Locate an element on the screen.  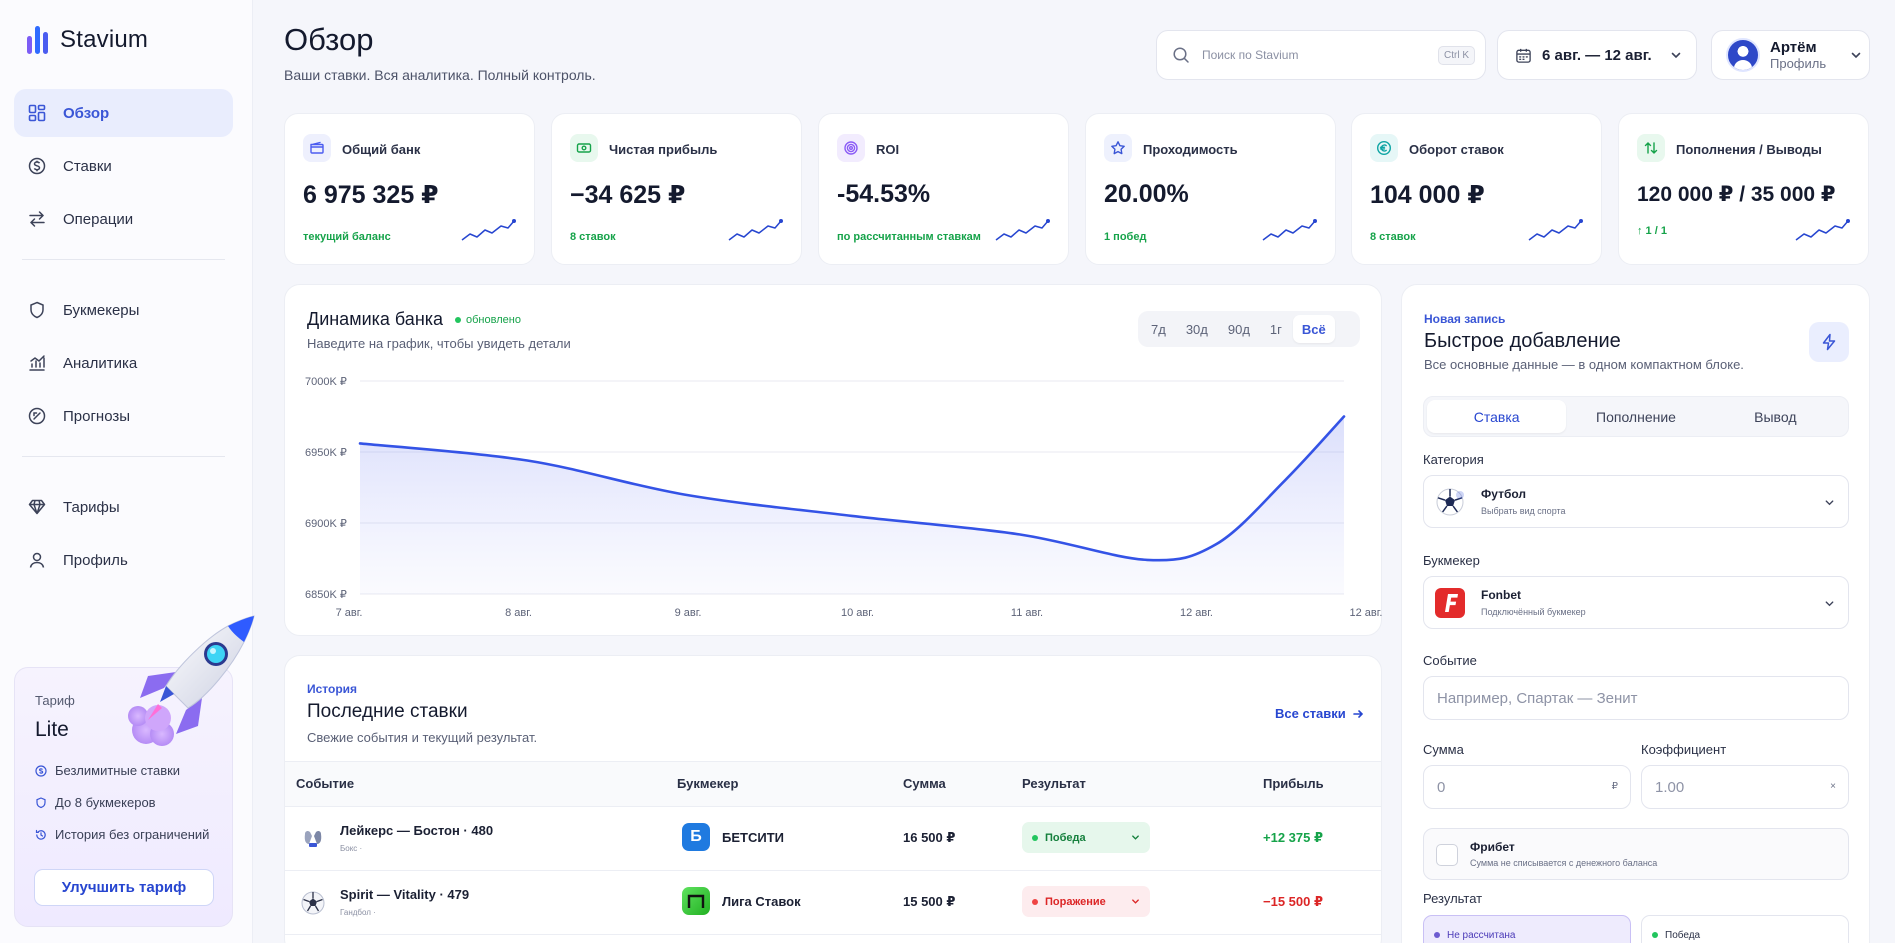
kpi-subtext: текущий баланс is located at coordinates (347, 237).